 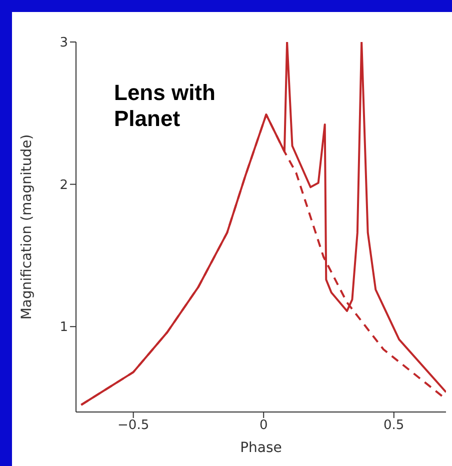 What do you see at coordinates (64, 43) in the screenshot?
I see `y-tick-label: 3` at bounding box center [64, 43].